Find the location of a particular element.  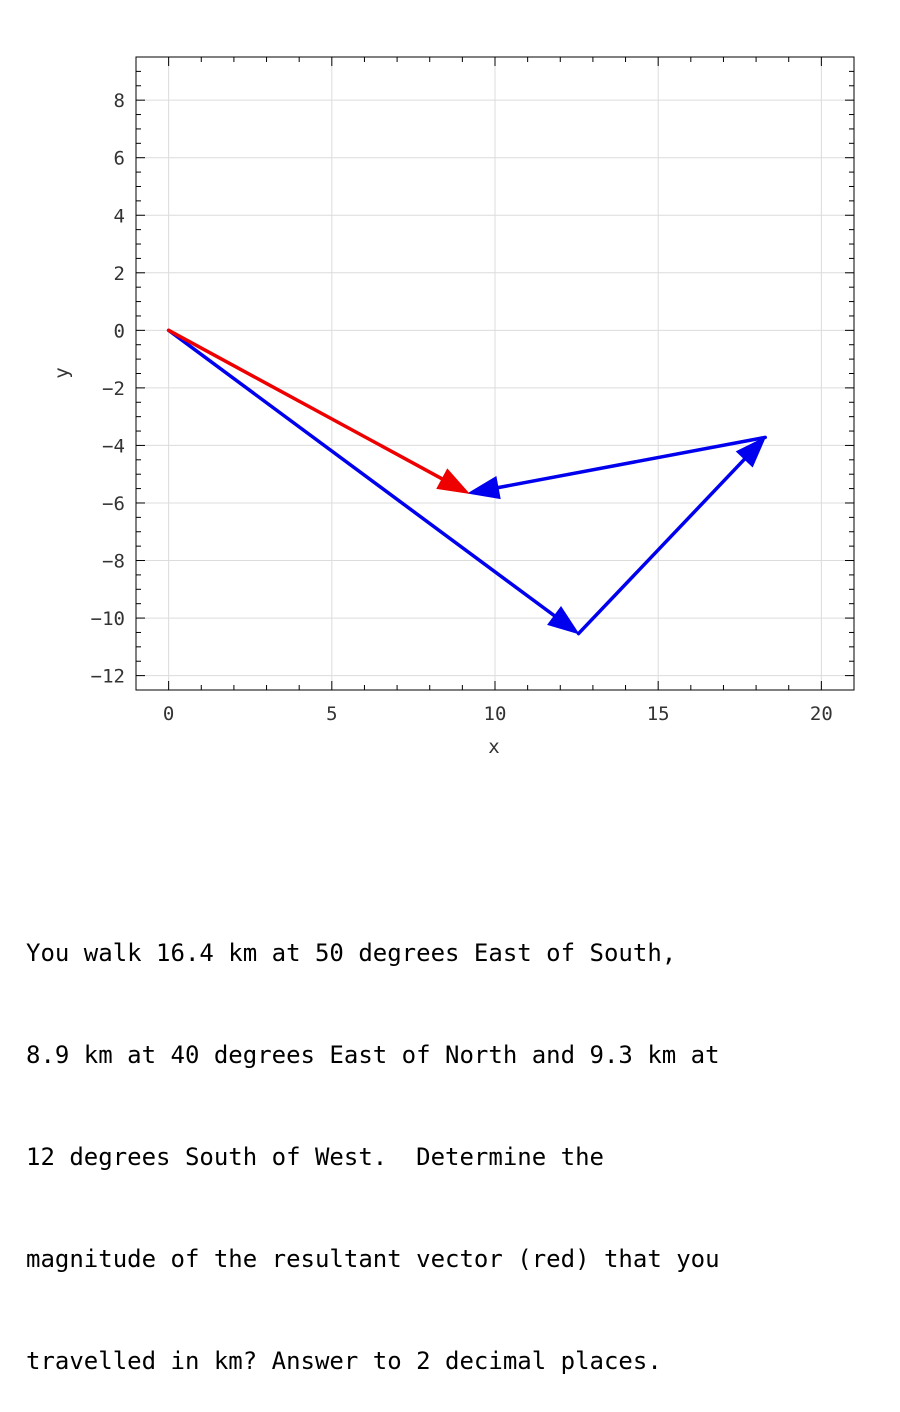

x-tick-label: 10 is located at coordinates (495, 714).